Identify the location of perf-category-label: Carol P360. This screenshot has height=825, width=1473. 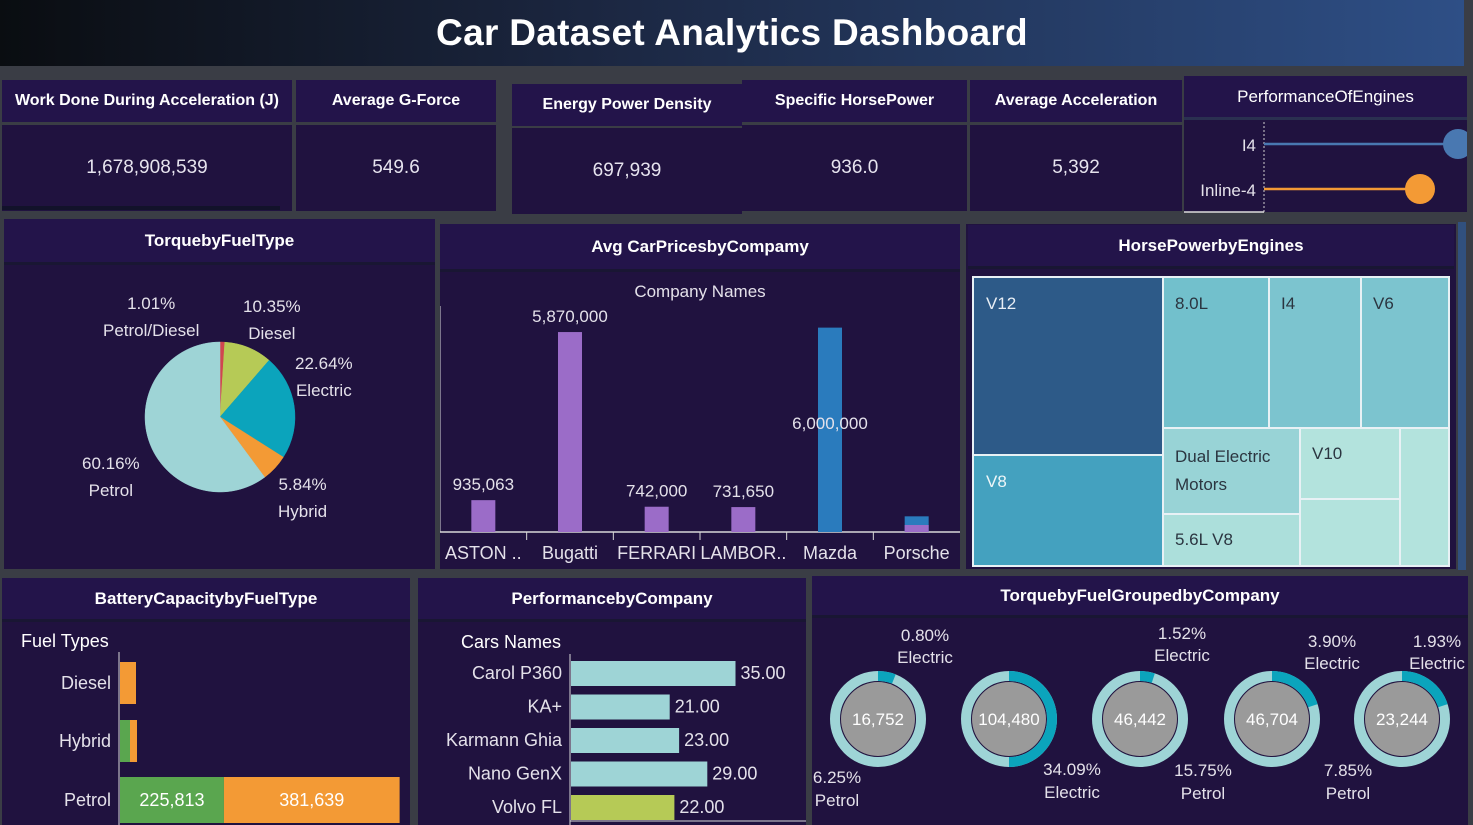
(517, 673).